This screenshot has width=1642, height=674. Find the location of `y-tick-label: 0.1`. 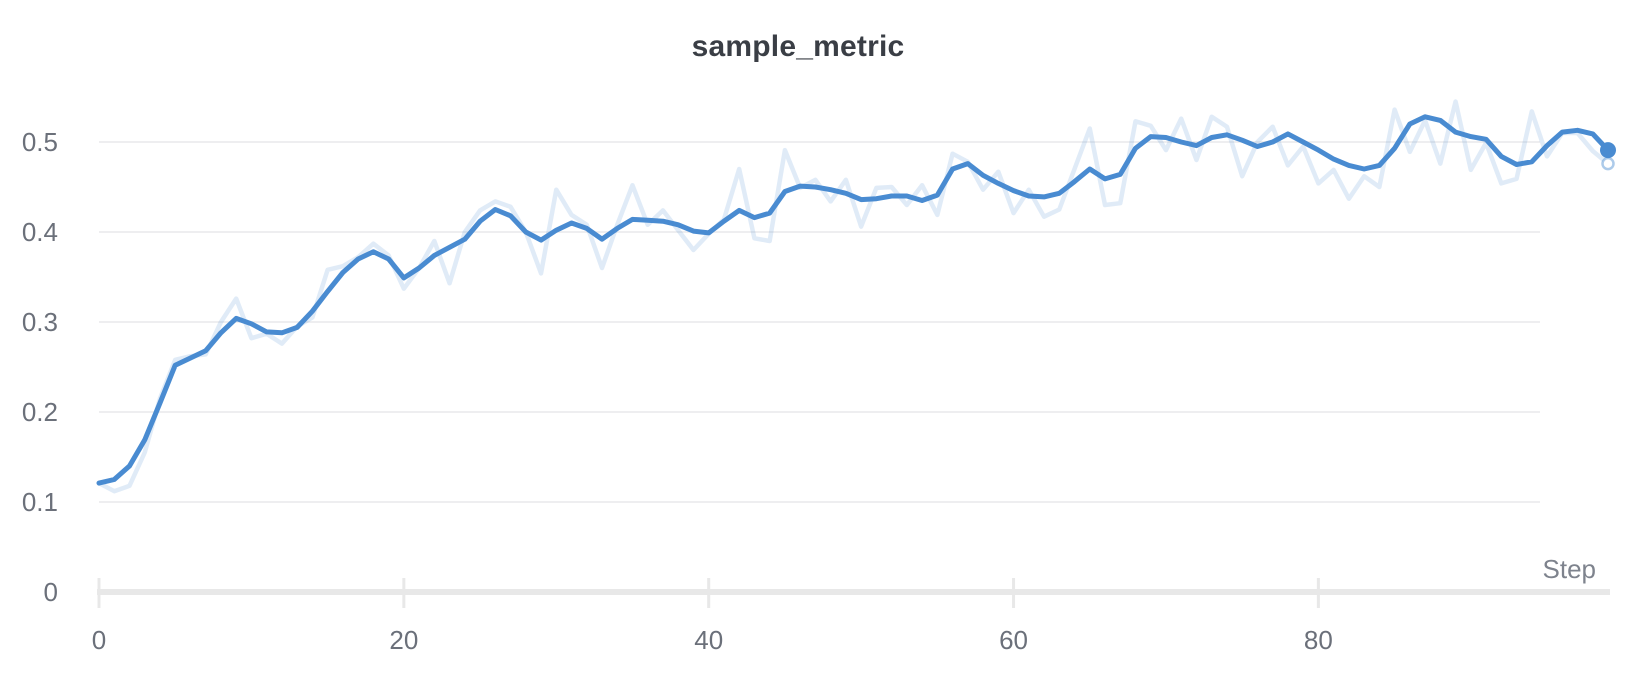

y-tick-label: 0.1 is located at coordinates (40, 502).